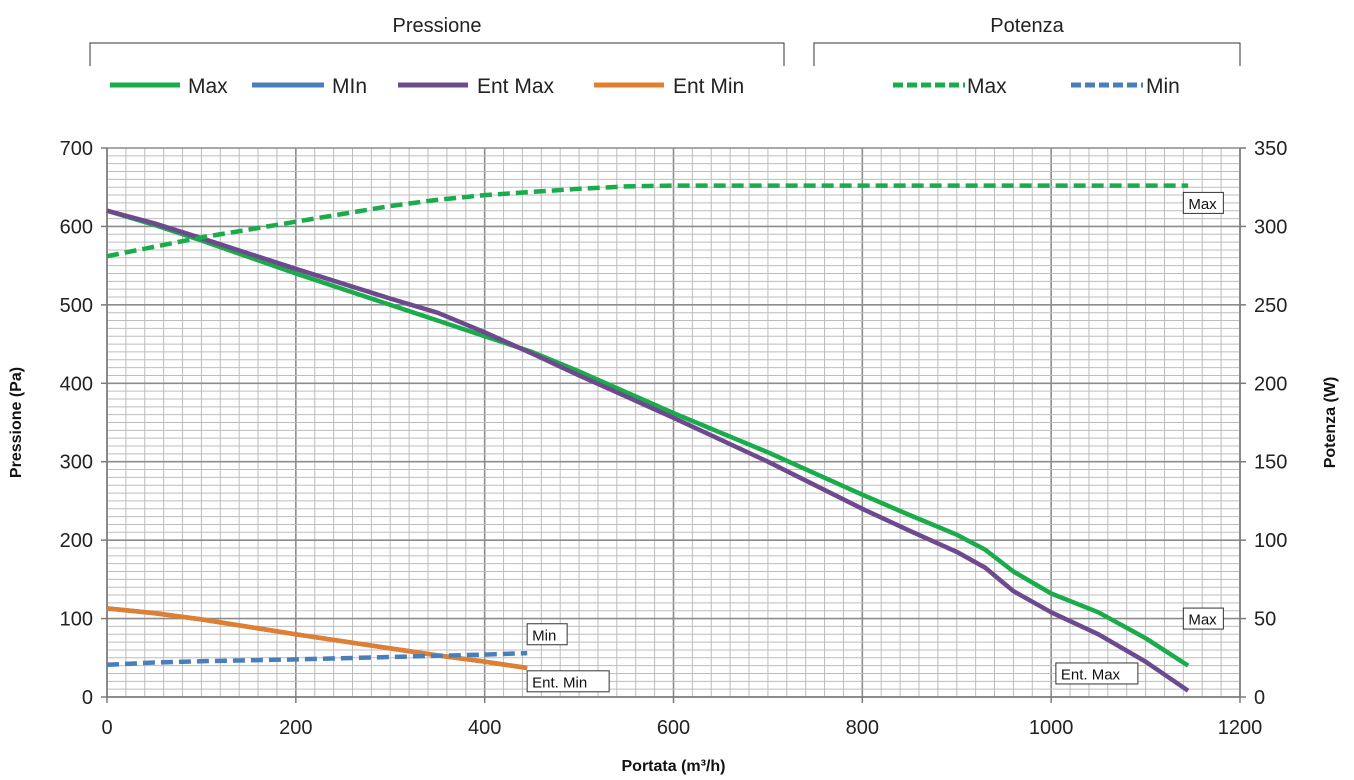 Image resolution: width=1354 pixels, height=780 pixels. What do you see at coordinates (1027, 26) in the screenshot?
I see `legend-group-title: Potenza` at bounding box center [1027, 26].